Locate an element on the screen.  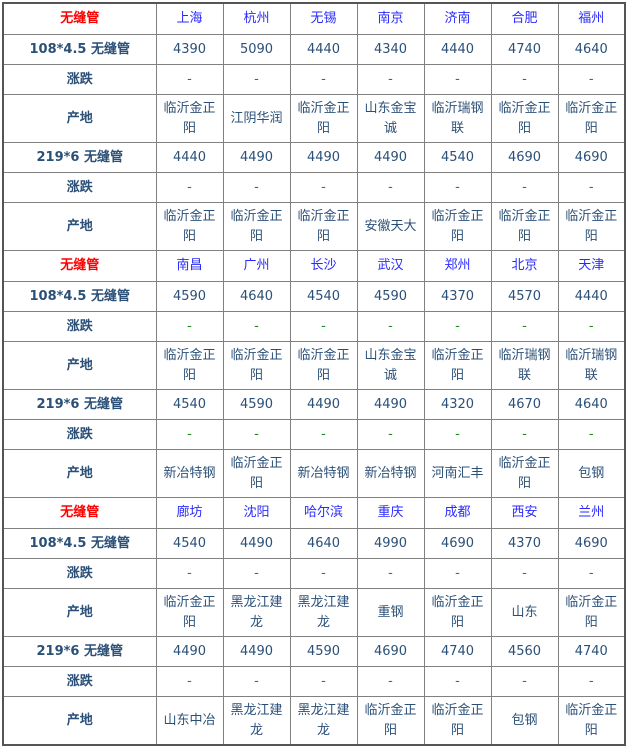
city-header: 广州 is located at coordinates (256, 266).